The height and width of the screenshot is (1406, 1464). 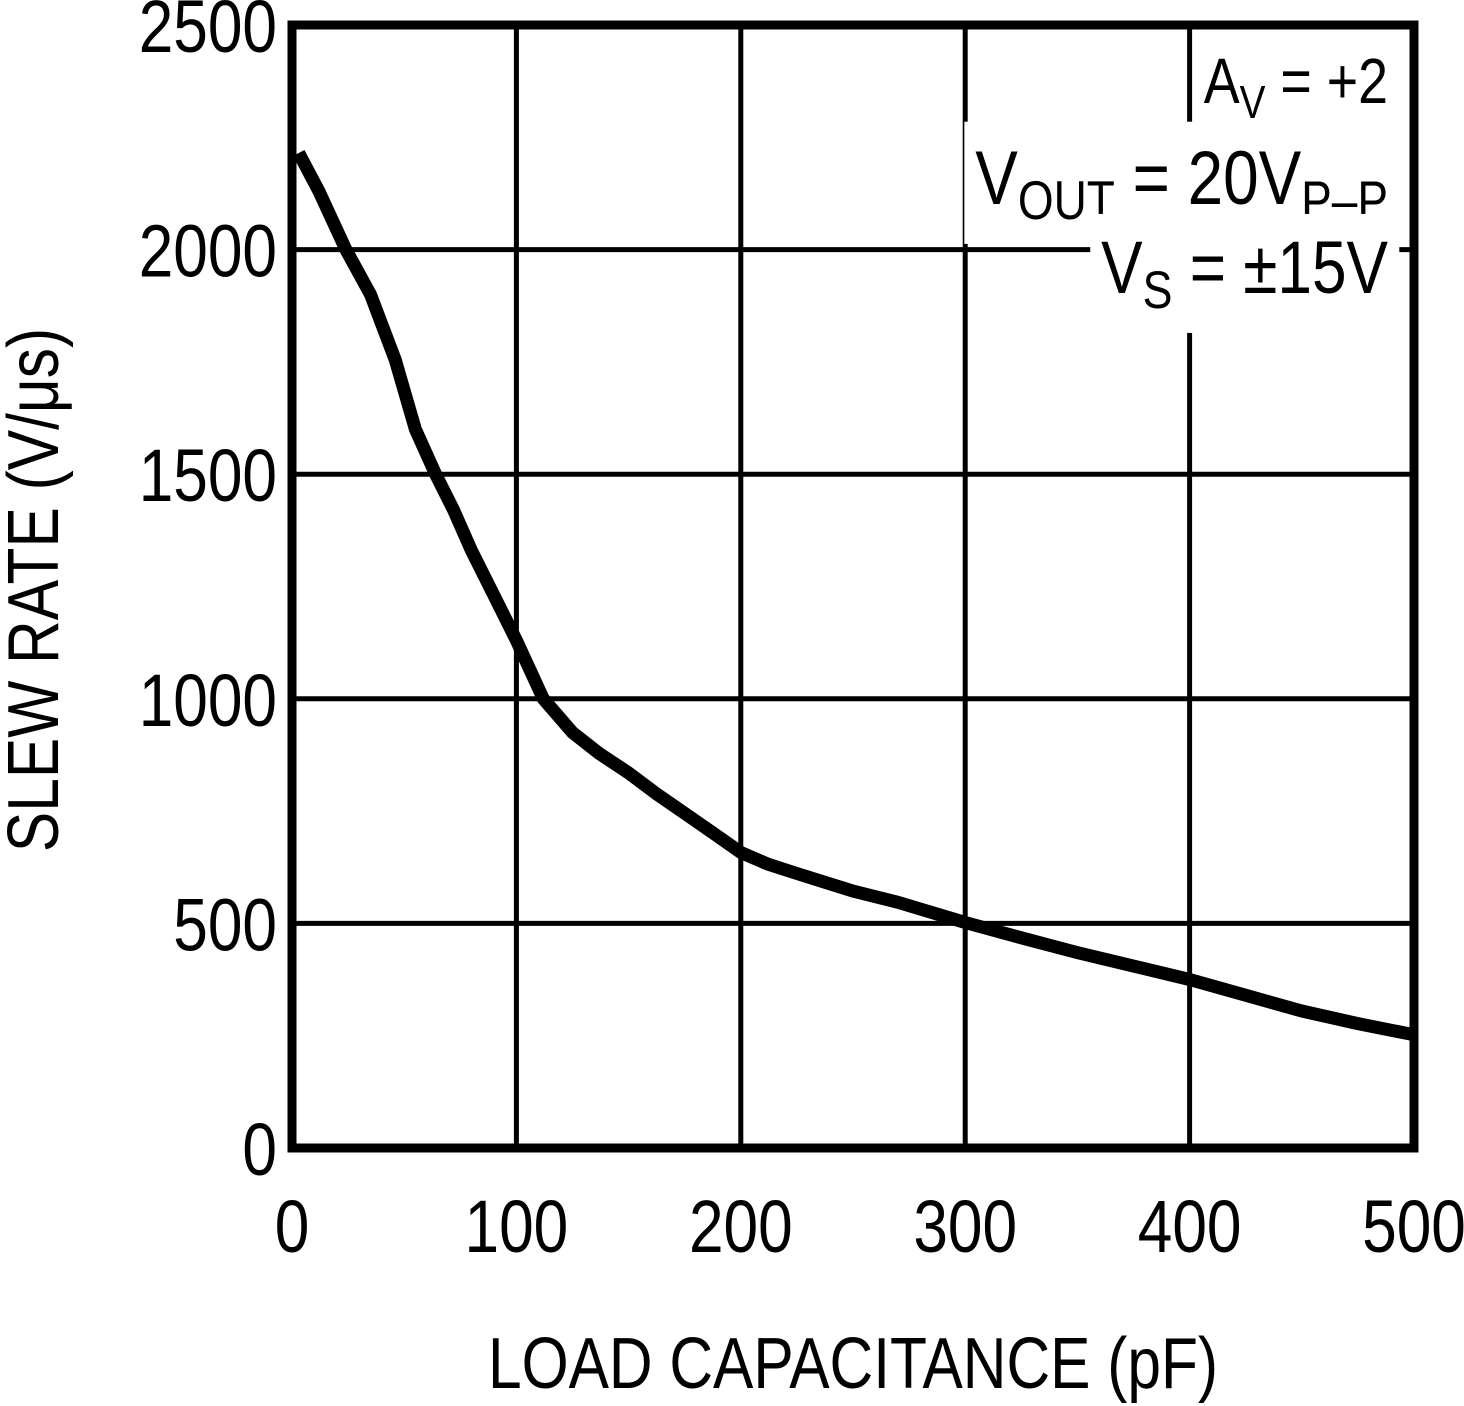 I want to click on x-axis-title-group: LOAD CAPACITANCE (pF), so click(x=853, y=1364).